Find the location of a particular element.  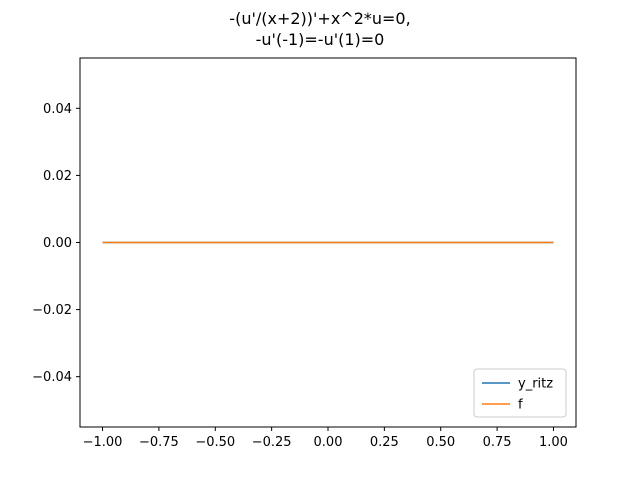

x-tick-label: 0.00 is located at coordinates (328, 442).